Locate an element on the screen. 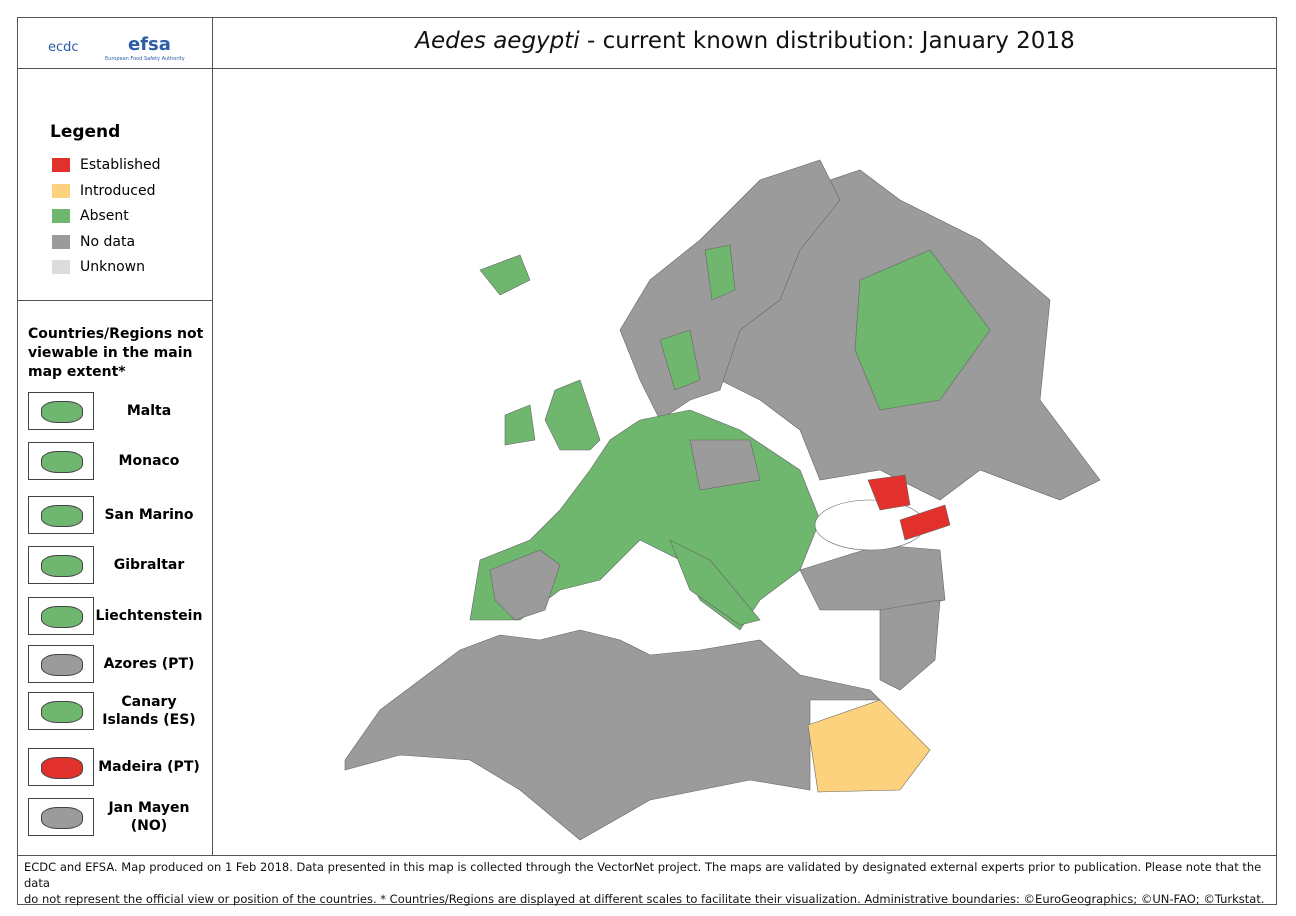 Image resolution: width=1296 pixels, height=916 pixels. legend-label: Absent is located at coordinates (104, 216).